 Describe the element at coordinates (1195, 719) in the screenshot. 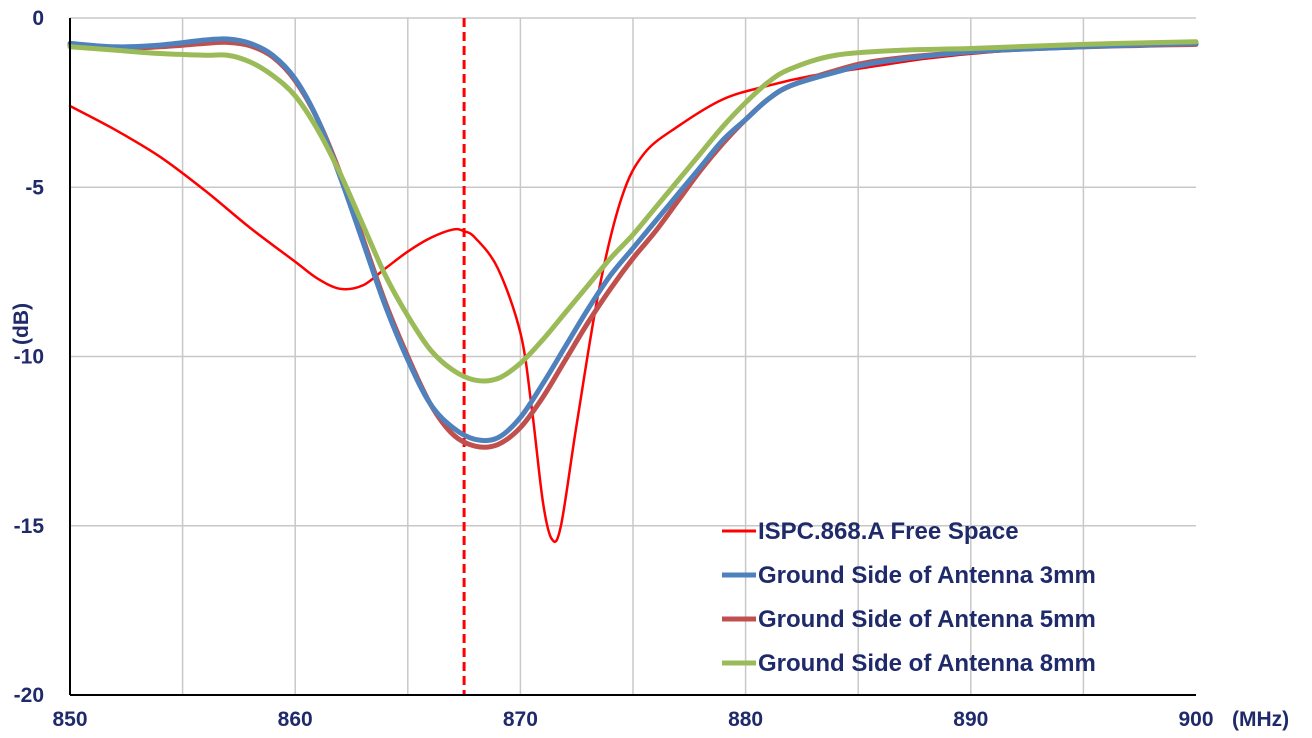

I see `x-tick-label: 900` at that location.